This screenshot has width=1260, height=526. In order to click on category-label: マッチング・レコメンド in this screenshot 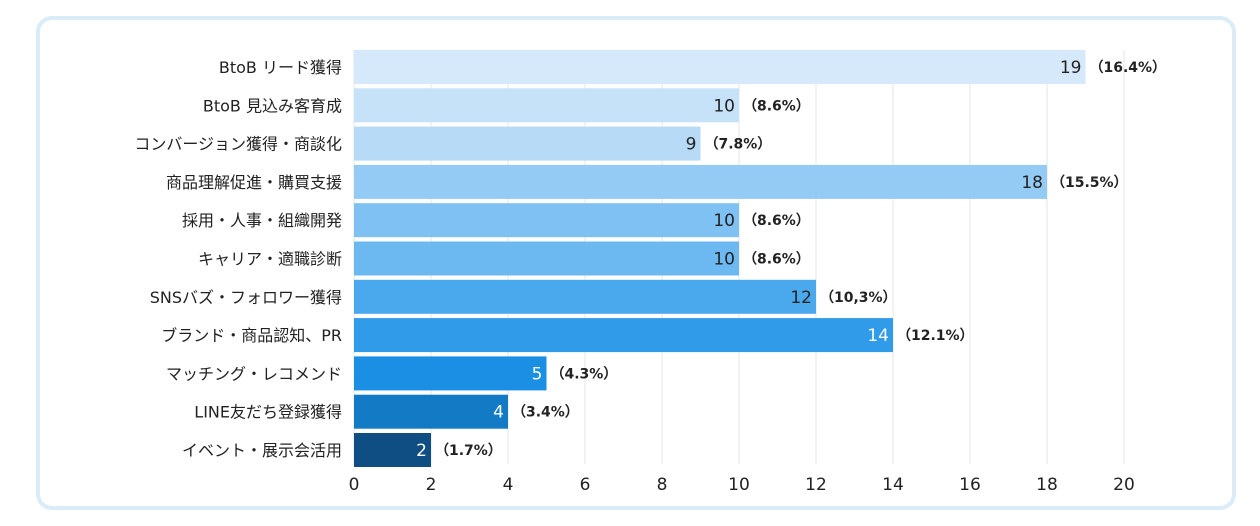, I will do `click(254, 373)`.